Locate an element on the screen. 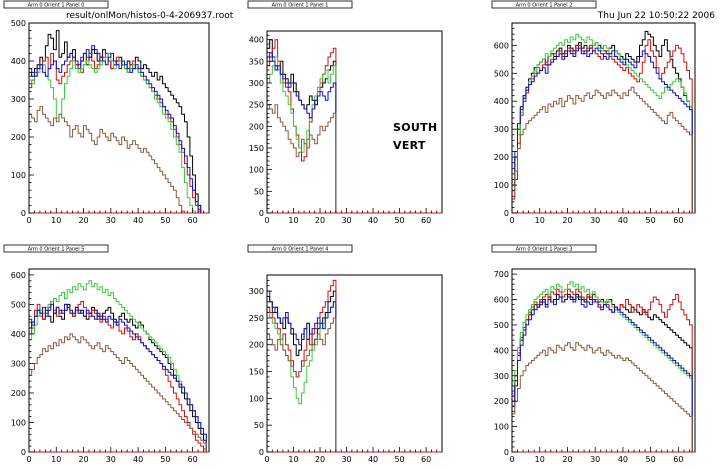 This screenshot has height=469, width=721. panel-title: Arm 0 Orient 1 Panel 3 is located at coordinates (544, 250).